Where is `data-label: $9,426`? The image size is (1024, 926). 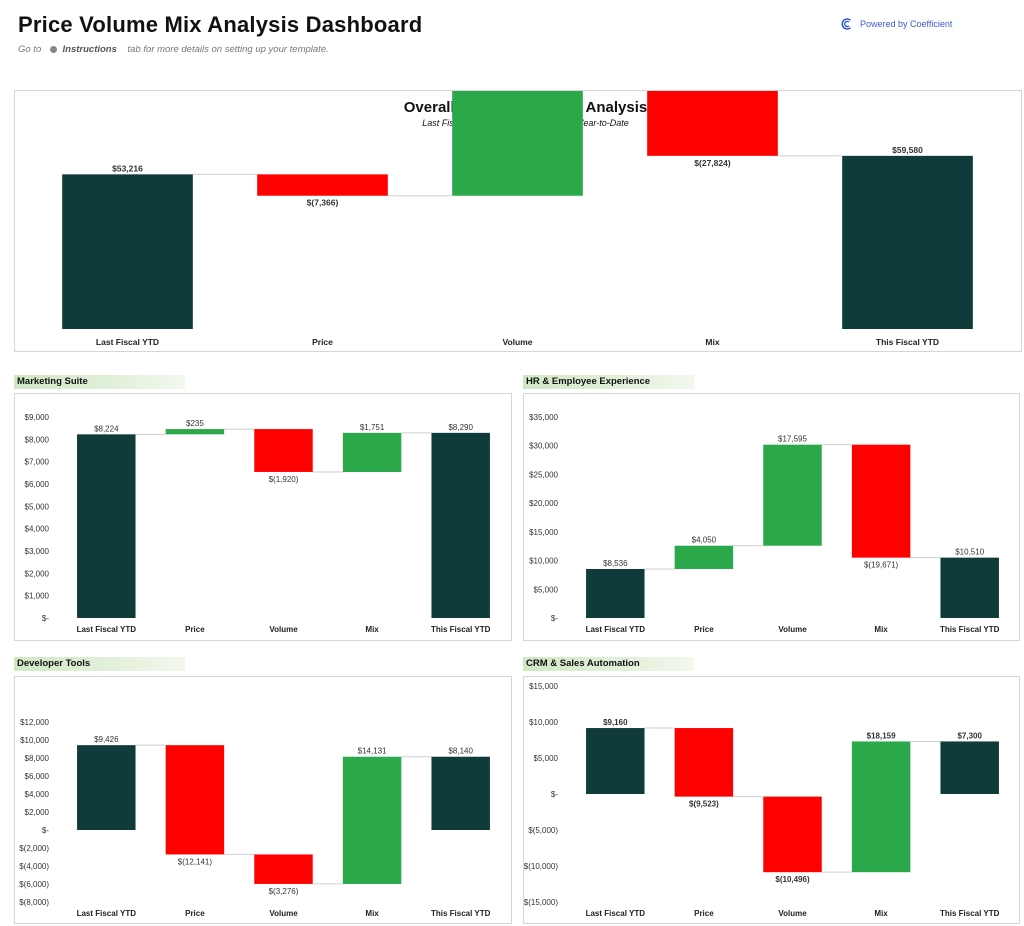 data-label: $9,426 is located at coordinates (106, 739).